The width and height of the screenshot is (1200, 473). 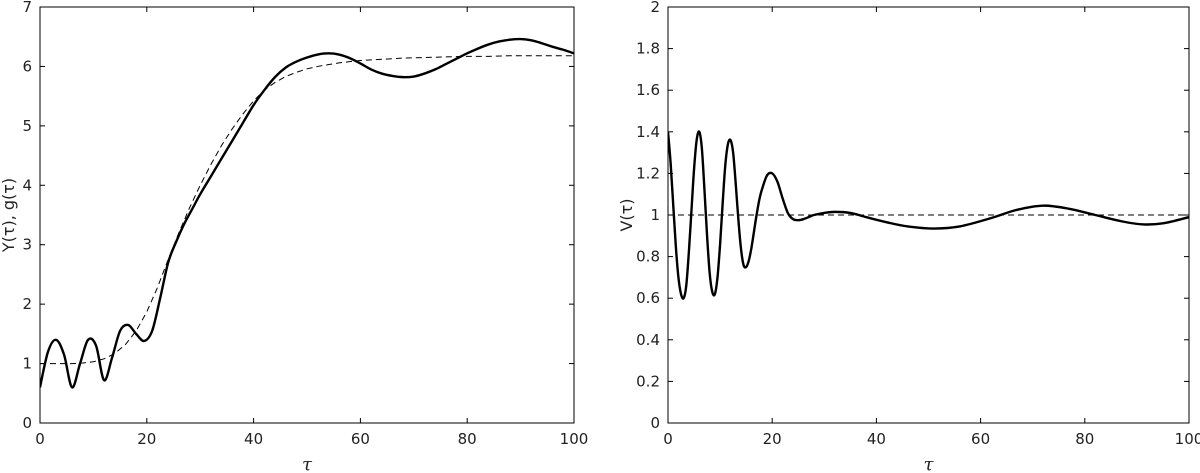 What do you see at coordinates (27, 66) in the screenshot?
I see `left-y-tick-label: 6` at bounding box center [27, 66].